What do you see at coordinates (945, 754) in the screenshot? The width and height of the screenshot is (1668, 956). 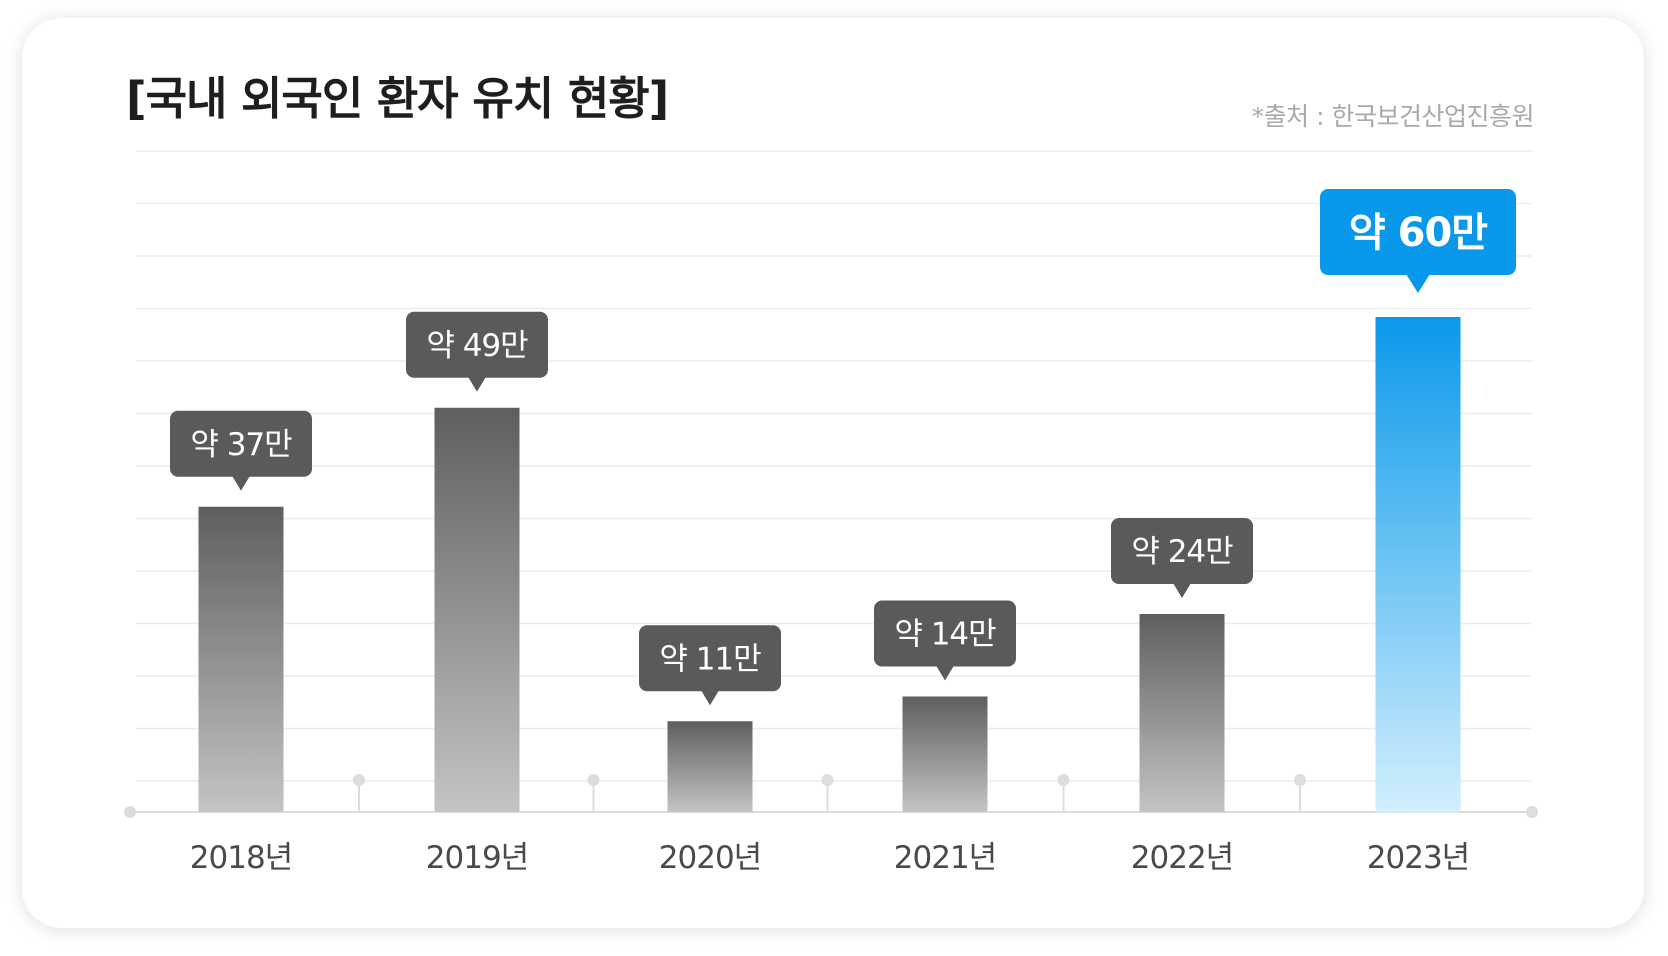 I see `bar-2021년` at bounding box center [945, 754].